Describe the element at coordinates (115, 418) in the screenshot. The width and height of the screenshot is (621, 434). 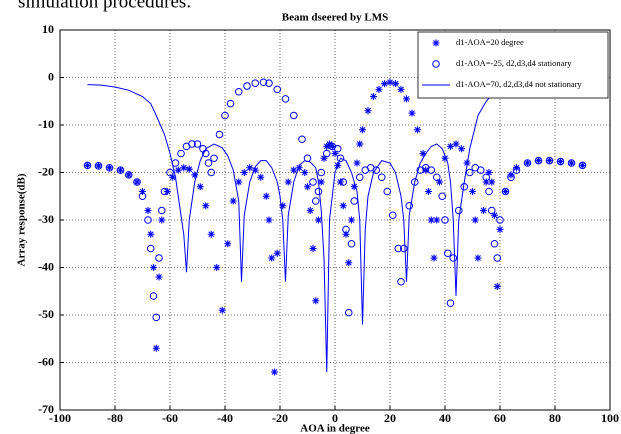
I see `x-tick-label: -80` at that location.